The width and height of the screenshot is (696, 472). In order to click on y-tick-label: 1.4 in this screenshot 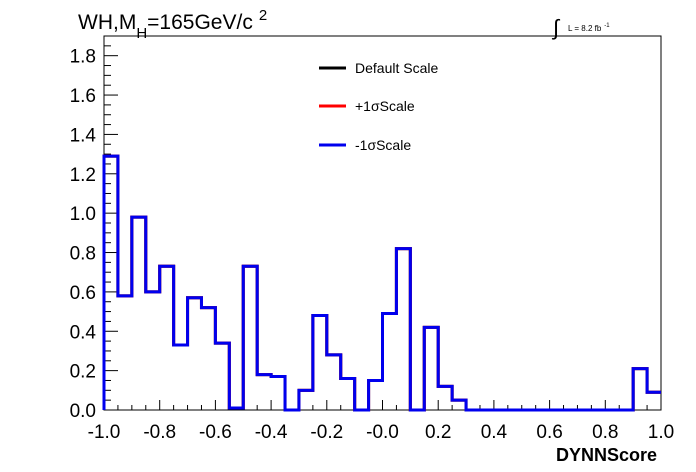, I will do `click(83, 135)`.